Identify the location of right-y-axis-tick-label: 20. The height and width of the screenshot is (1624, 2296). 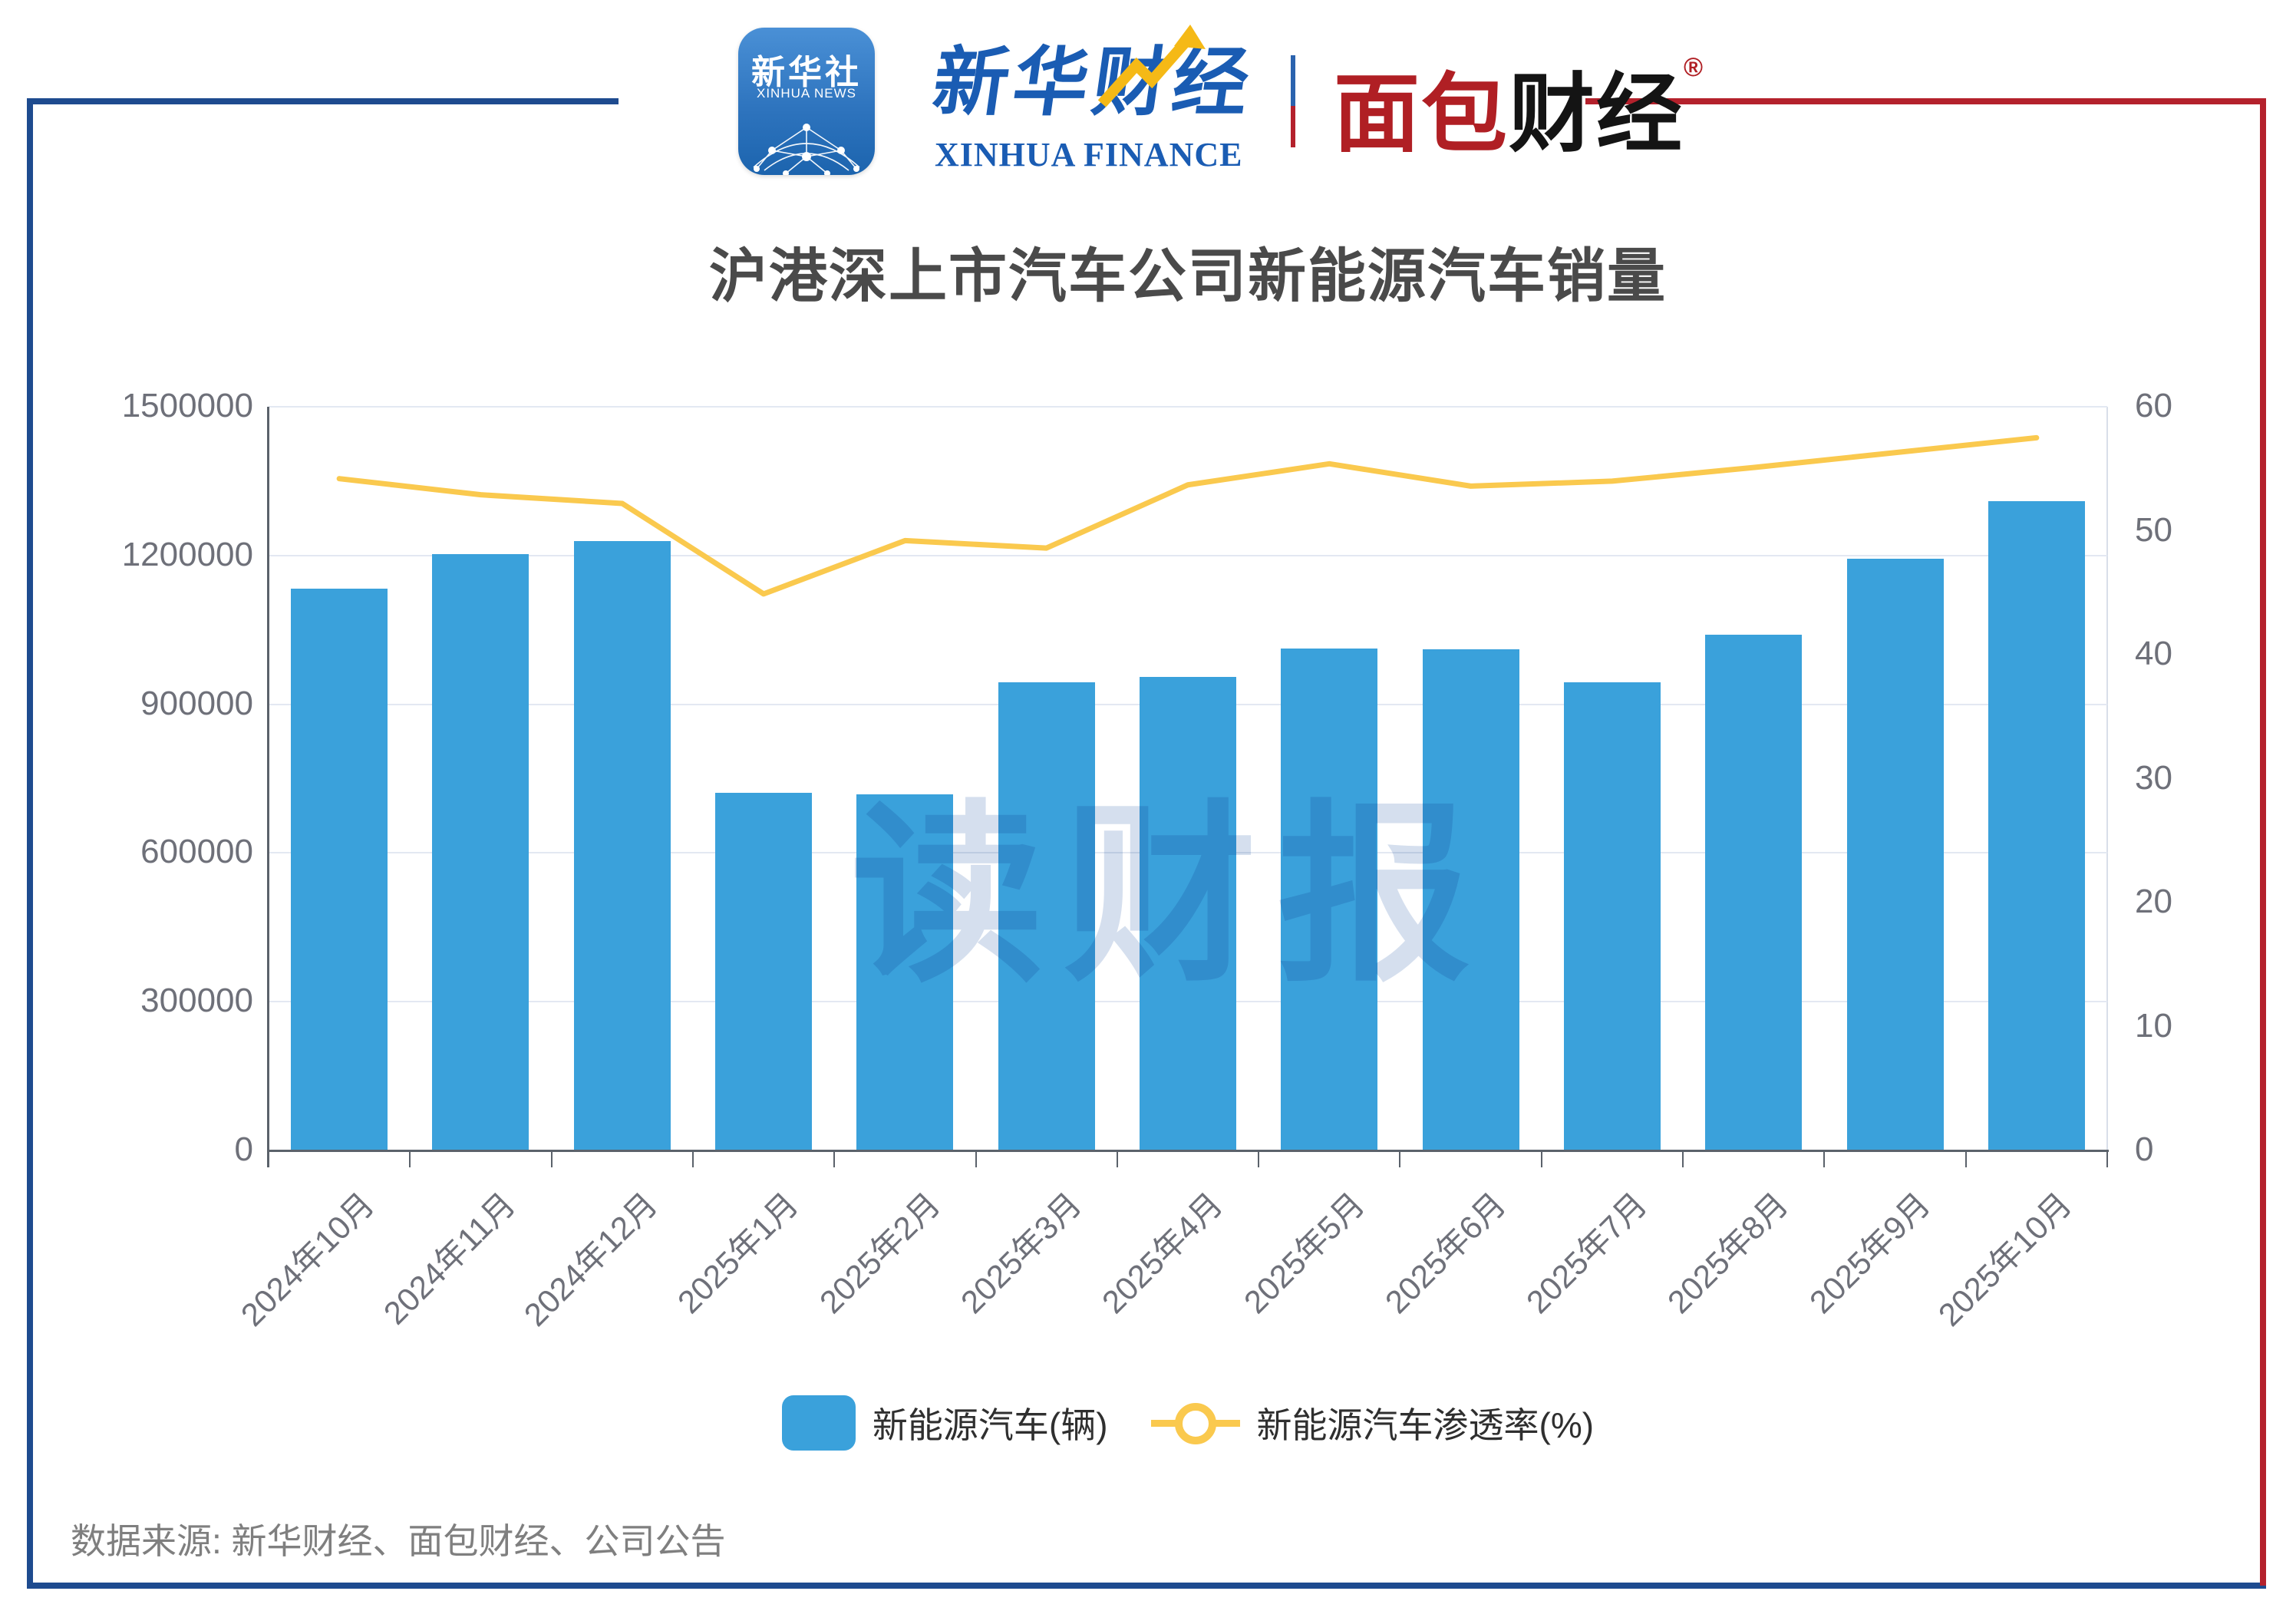
(2153, 901).